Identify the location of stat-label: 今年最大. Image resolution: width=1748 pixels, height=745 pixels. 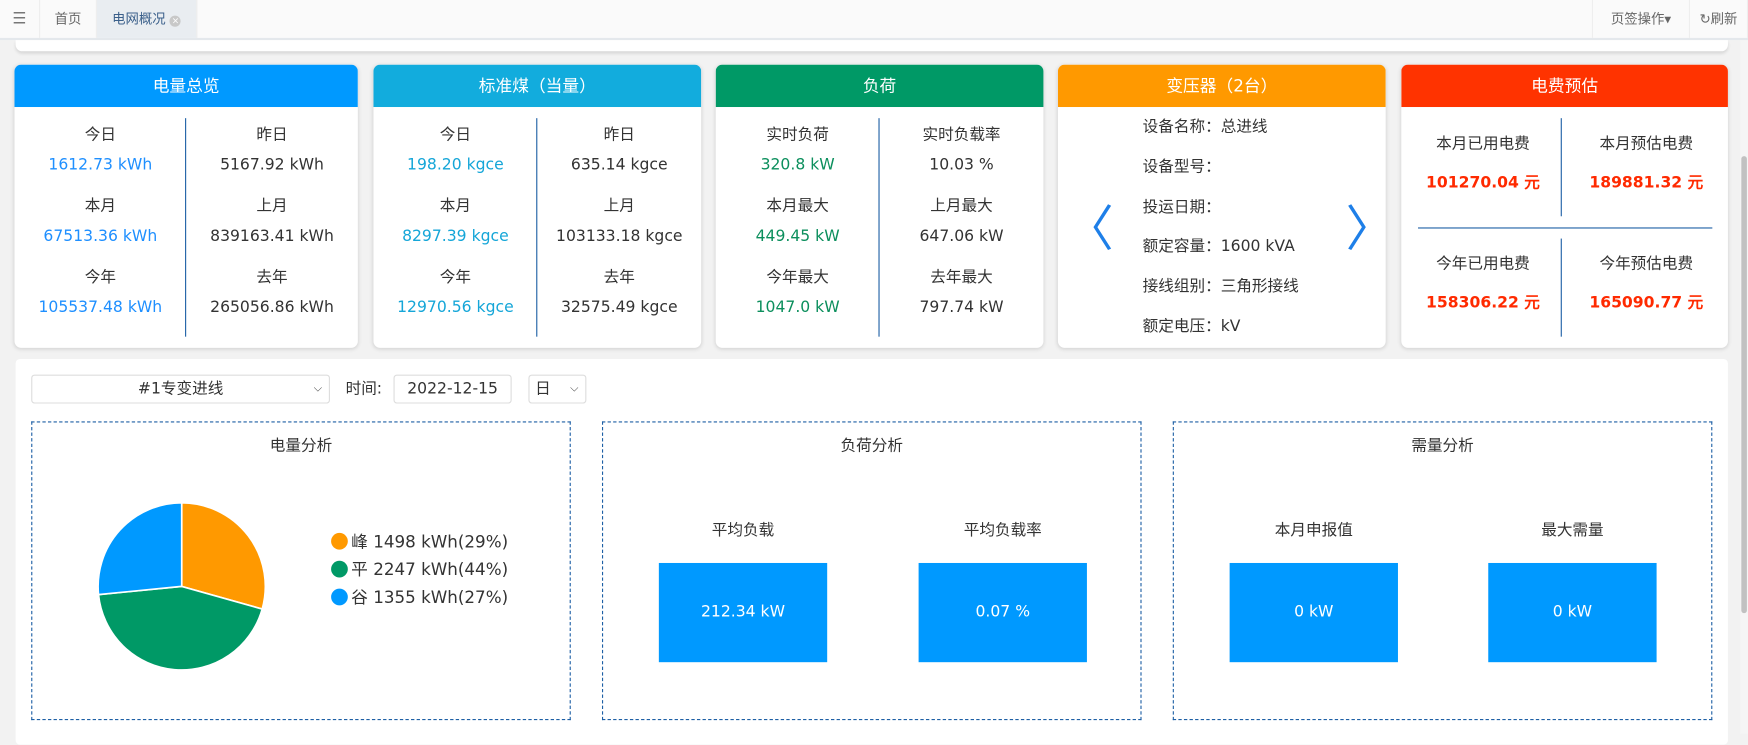
(797, 277).